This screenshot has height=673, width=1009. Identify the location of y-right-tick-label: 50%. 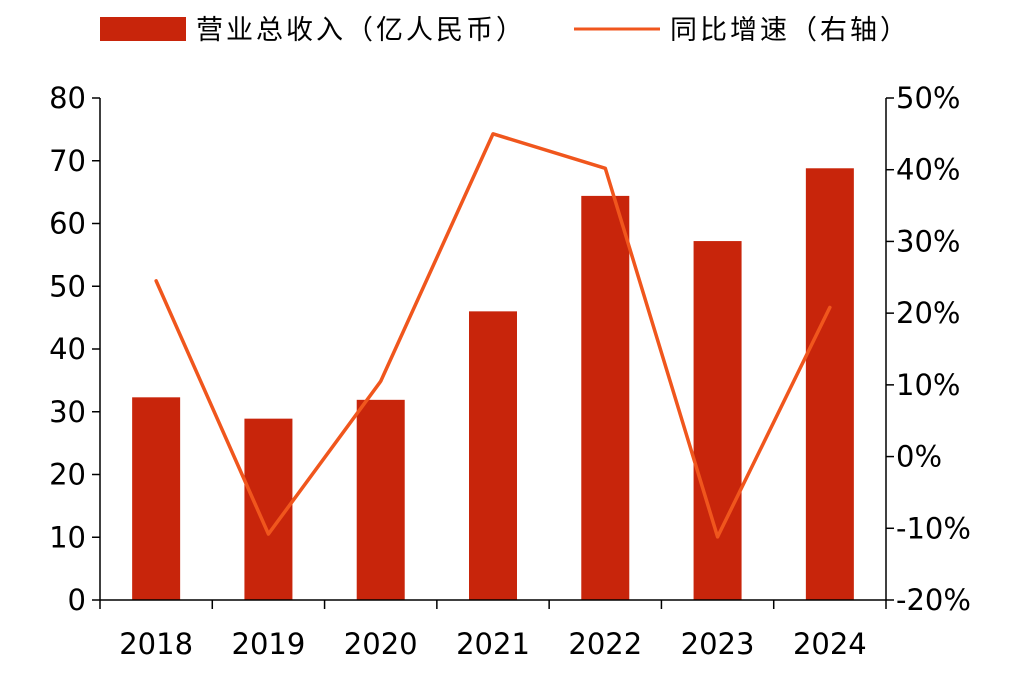
(928, 98).